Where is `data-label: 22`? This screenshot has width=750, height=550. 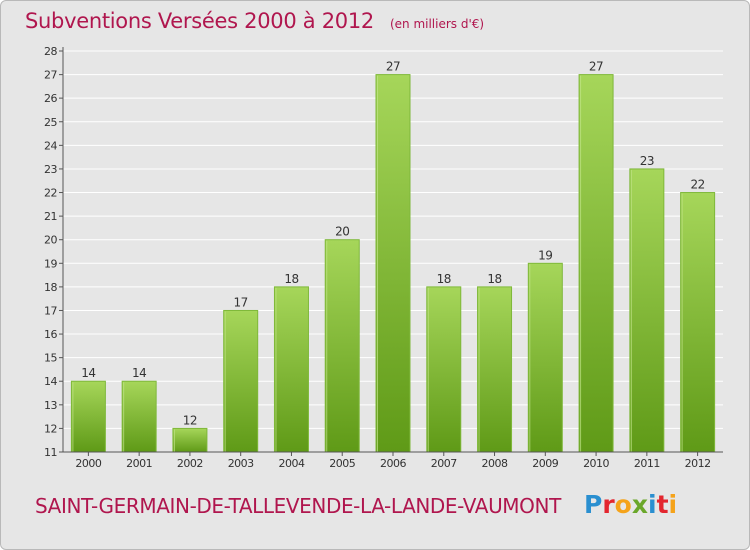 data-label: 22 is located at coordinates (697, 185).